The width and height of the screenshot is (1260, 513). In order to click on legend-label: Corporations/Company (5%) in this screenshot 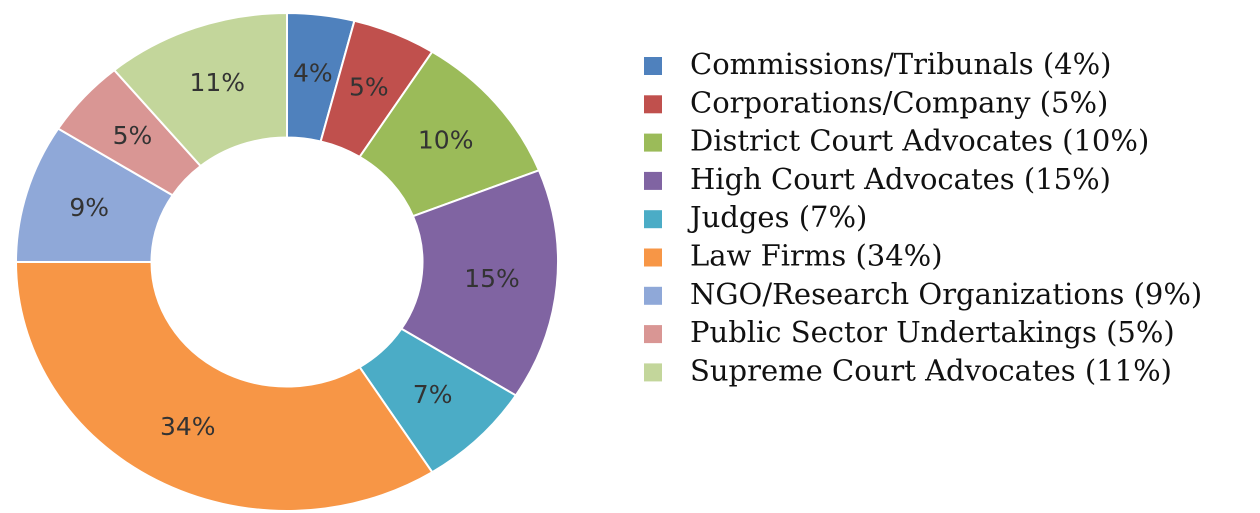, I will do `click(899, 102)`.